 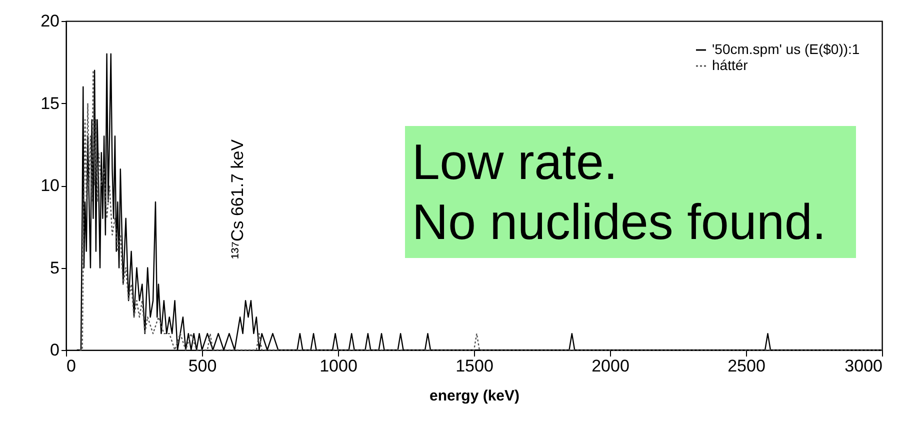 I want to click on legend-label: háttér, so click(x=730, y=65).